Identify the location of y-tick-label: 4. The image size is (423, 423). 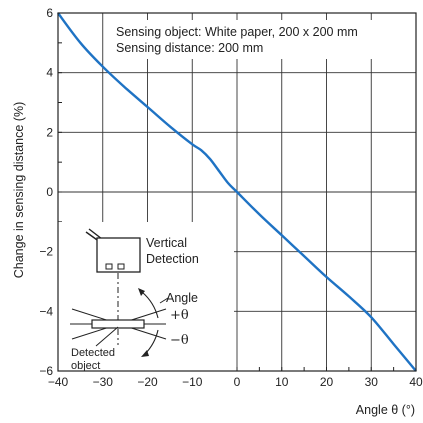
(49, 73).